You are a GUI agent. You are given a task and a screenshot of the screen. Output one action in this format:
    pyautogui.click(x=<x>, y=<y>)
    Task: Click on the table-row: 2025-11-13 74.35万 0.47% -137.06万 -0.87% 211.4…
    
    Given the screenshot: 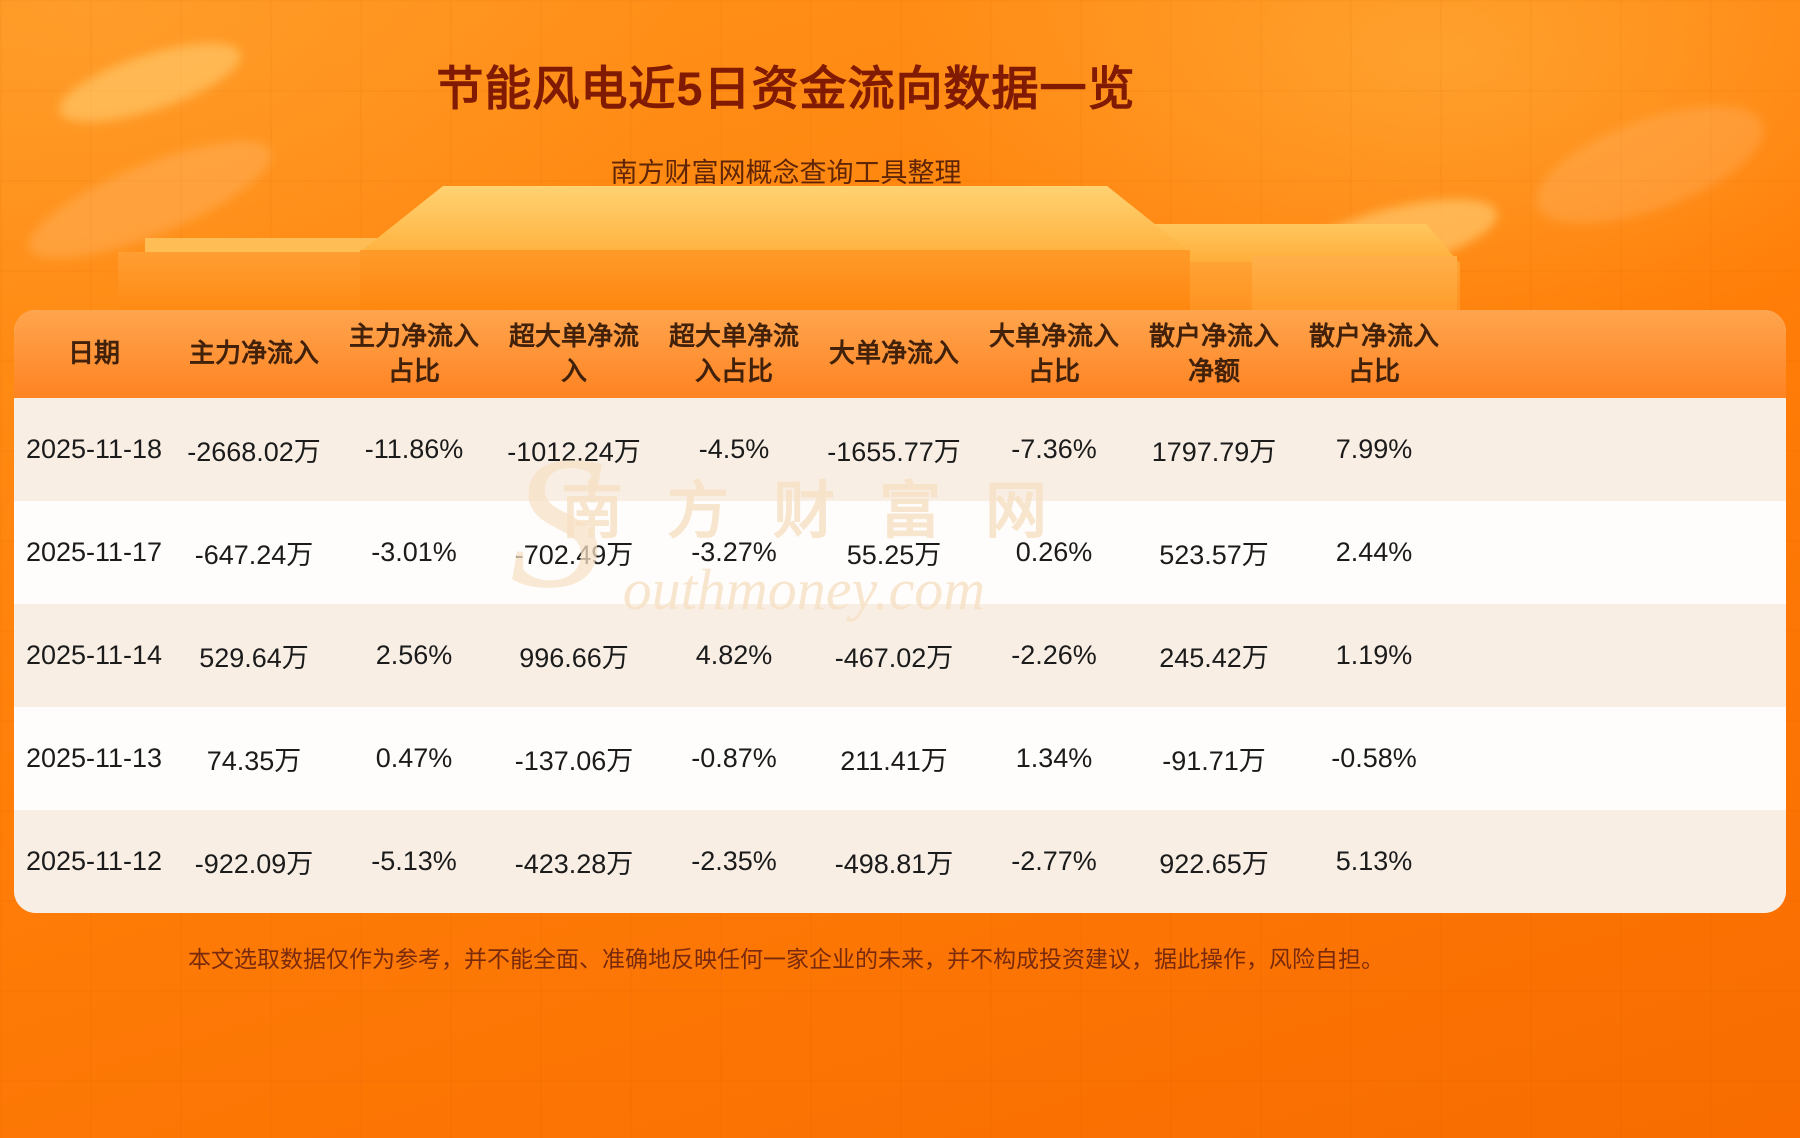 What is the action you would take?
    pyautogui.click(x=900, y=758)
    